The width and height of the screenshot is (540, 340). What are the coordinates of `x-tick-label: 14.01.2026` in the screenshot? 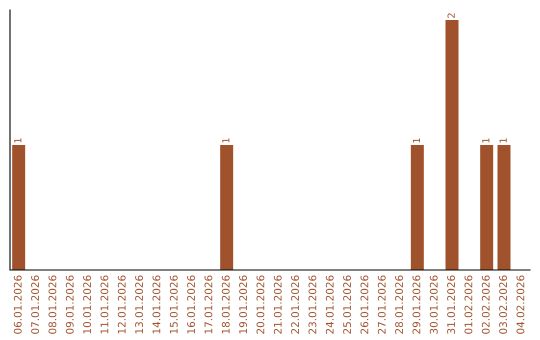 It's located at (156, 305).